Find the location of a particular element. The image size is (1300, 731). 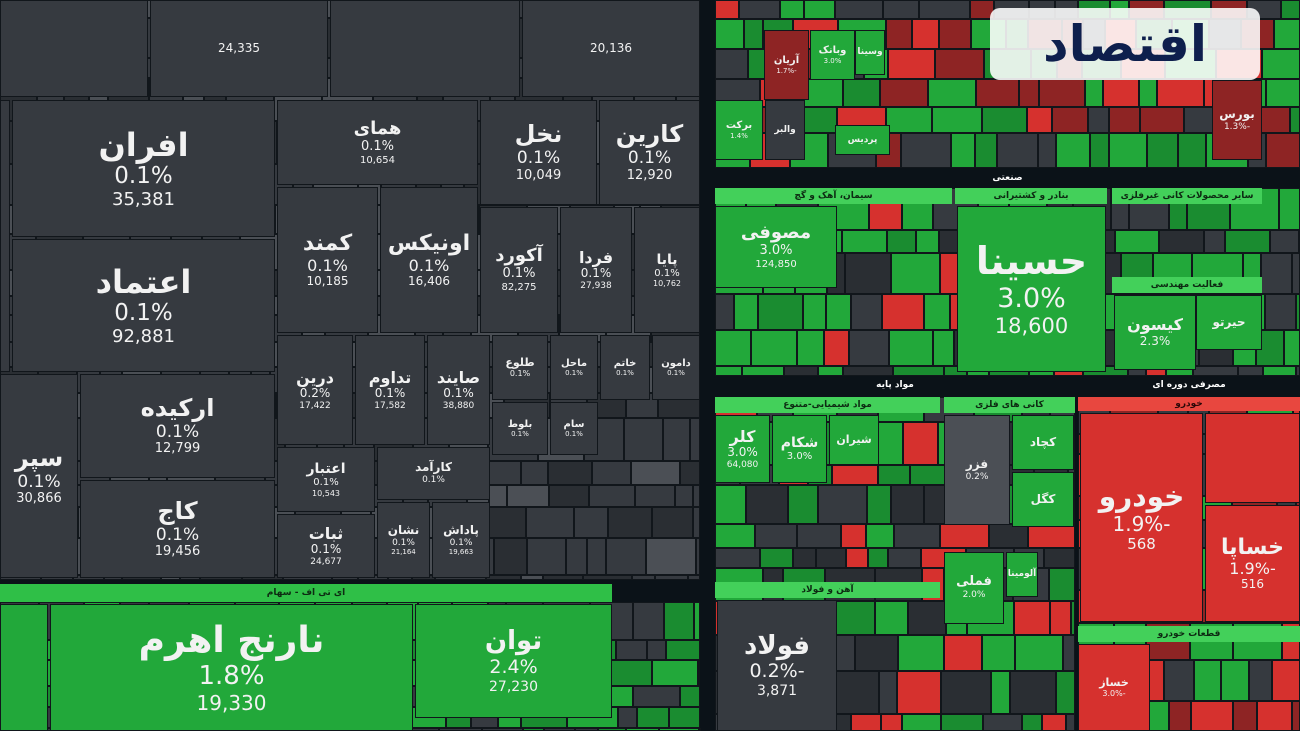

tile-name: والبر is located at coordinates (785, 129).